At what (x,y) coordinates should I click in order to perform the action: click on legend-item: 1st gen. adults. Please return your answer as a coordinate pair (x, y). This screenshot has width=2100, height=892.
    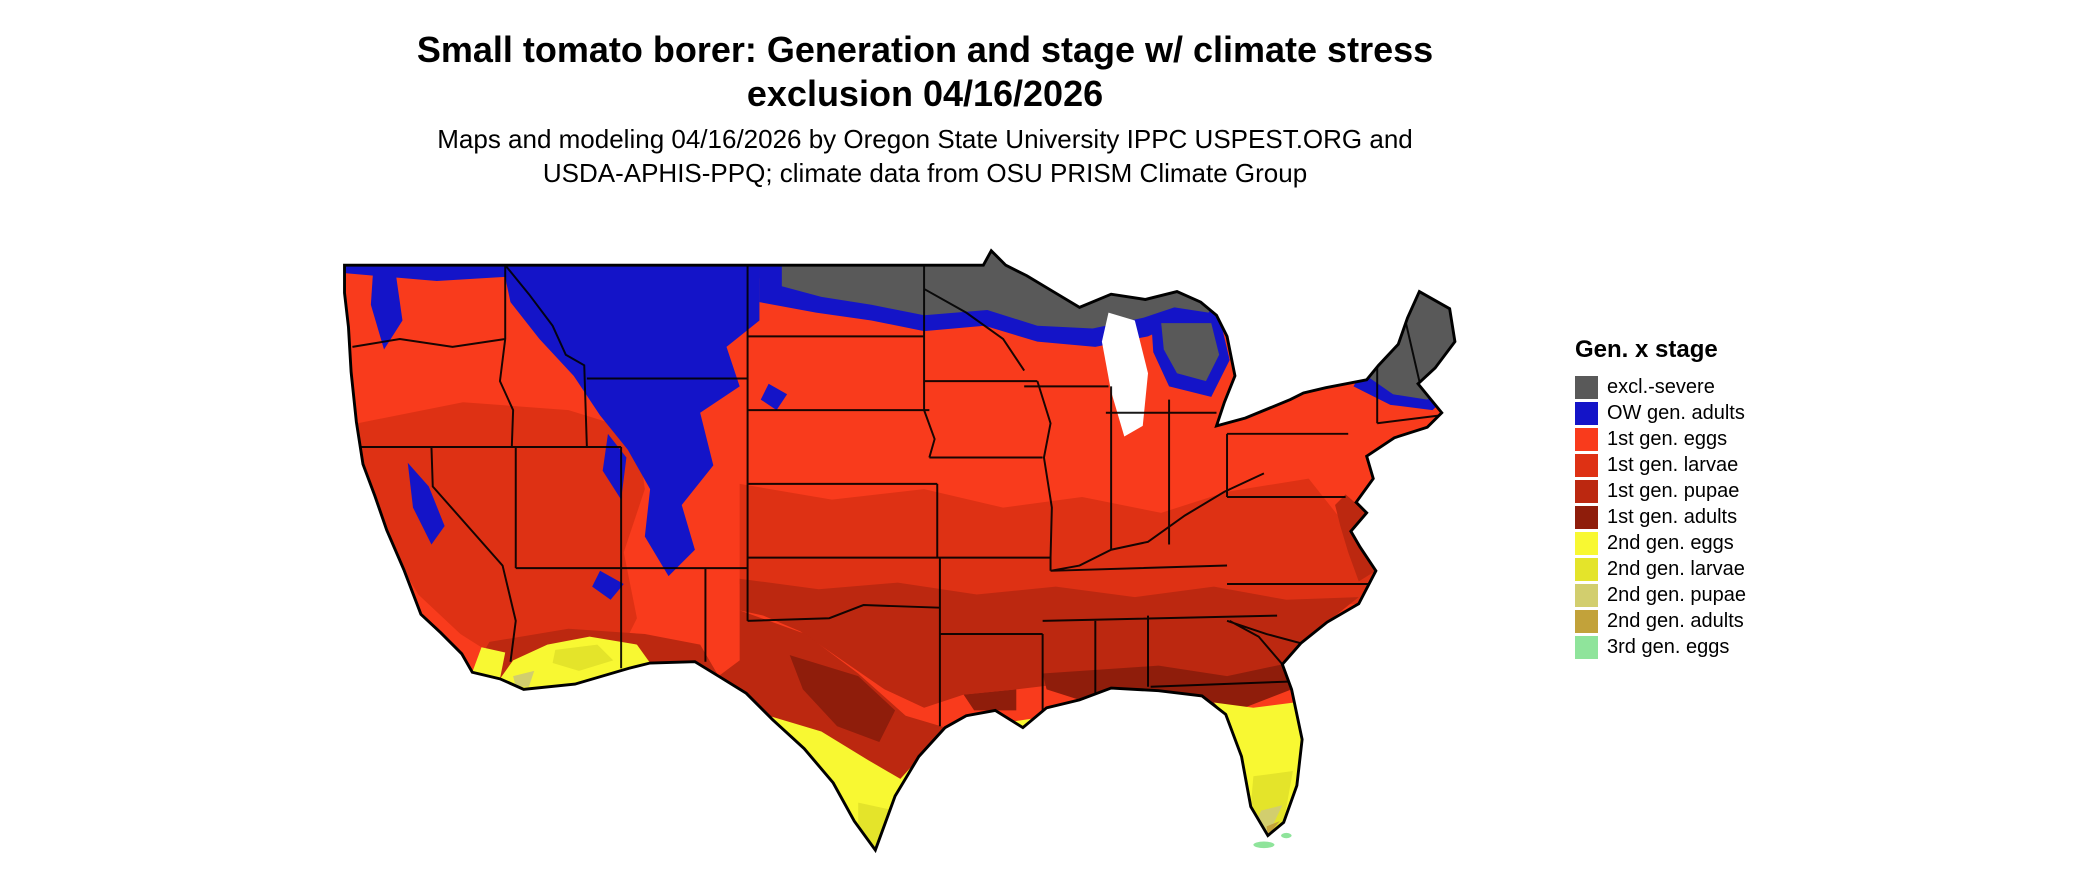
    Looking at the image, I should click on (1725, 517).